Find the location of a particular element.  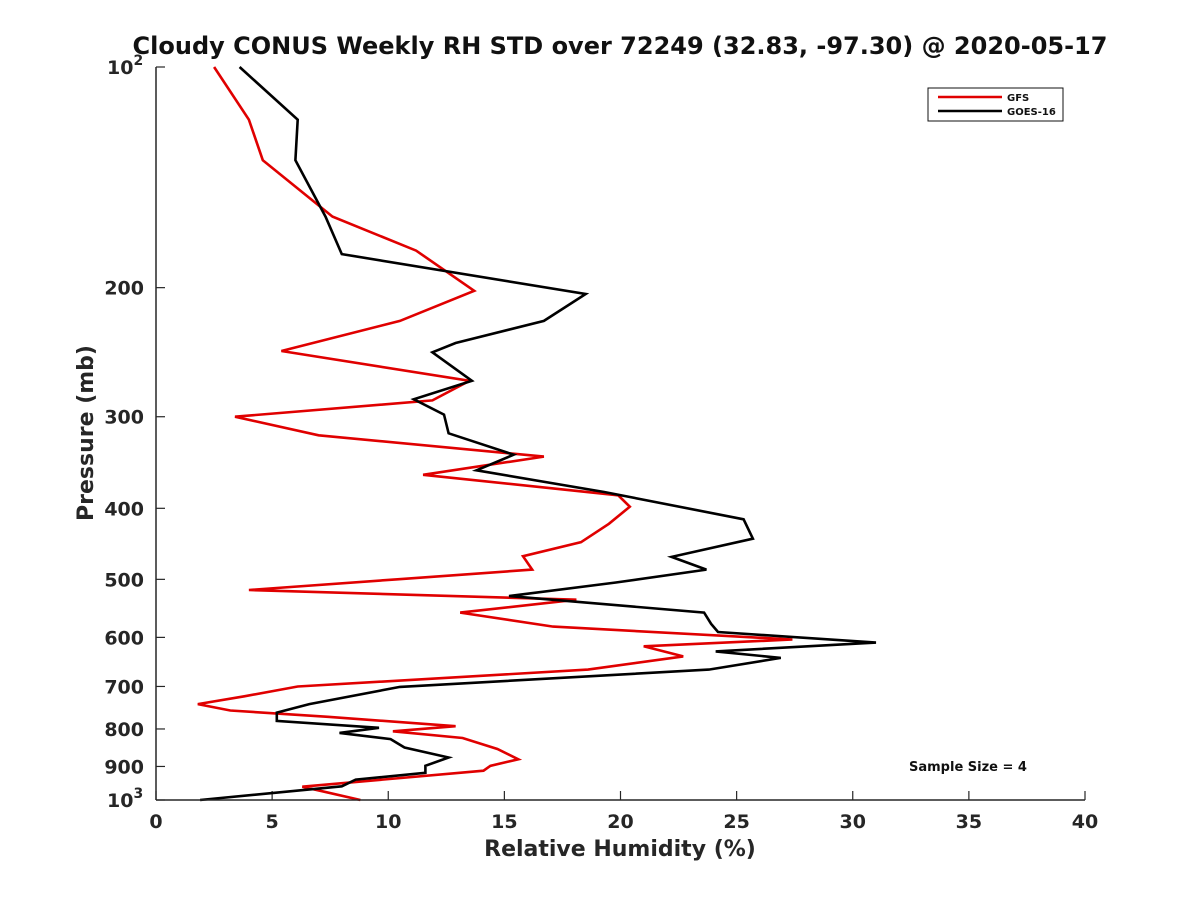

x-tick-label: 5 is located at coordinates (272, 822).